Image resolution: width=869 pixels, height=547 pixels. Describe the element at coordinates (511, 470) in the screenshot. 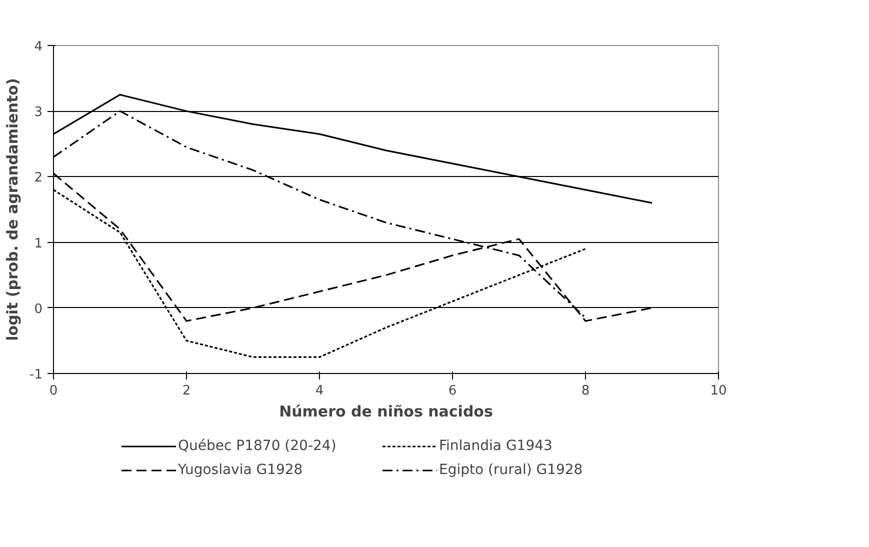

I see `legend-label: Egipto (rural) G1928` at that location.